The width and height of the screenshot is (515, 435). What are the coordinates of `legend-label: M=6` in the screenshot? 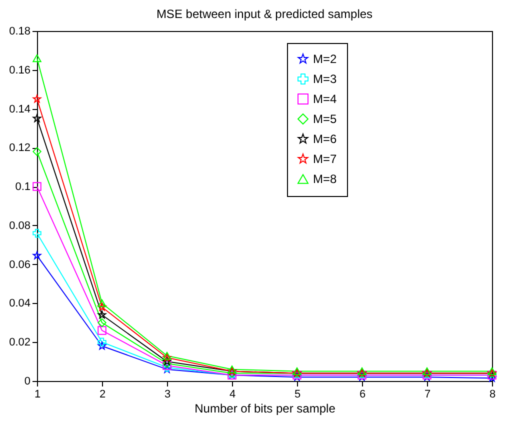 It's located at (325, 139).